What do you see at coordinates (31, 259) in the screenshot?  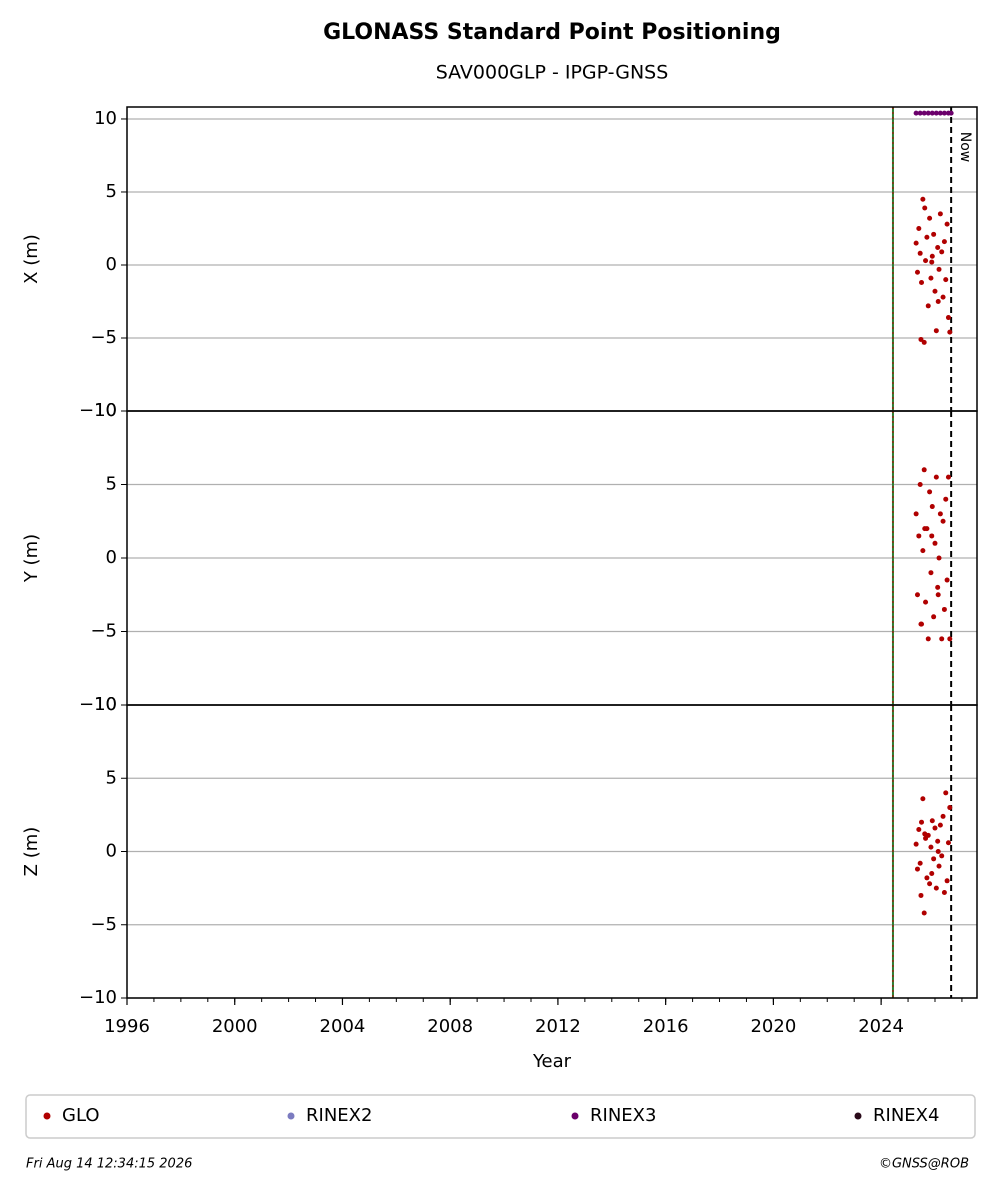 I see `y-axis-label: X (m)` at bounding box center [31, 259].